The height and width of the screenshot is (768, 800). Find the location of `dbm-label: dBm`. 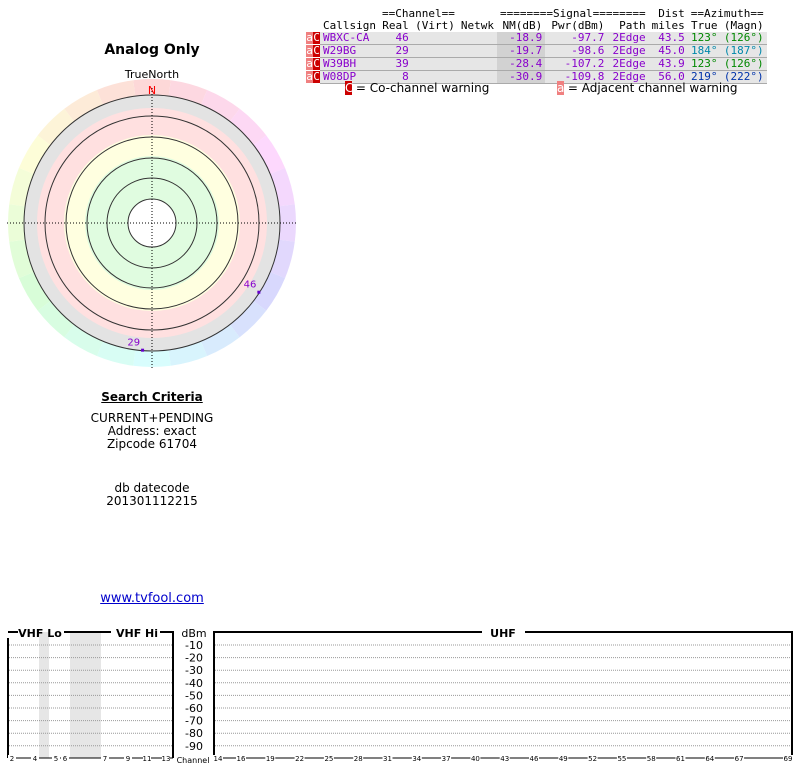

dbm-label: dBm is located at coordinates (193, 633).